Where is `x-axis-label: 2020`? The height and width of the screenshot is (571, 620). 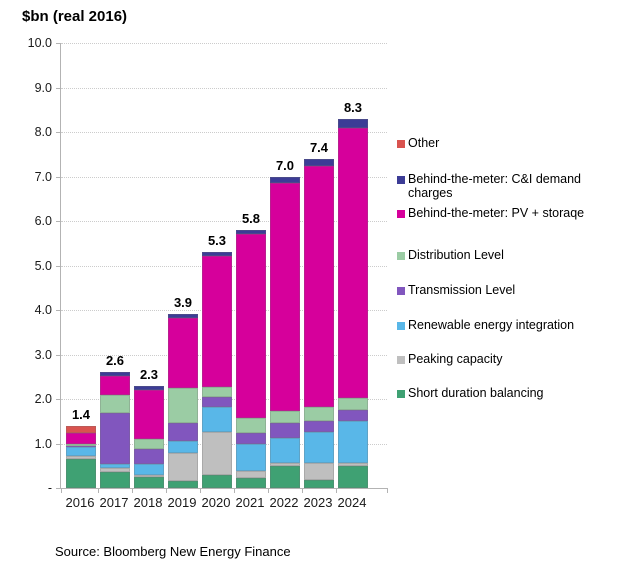 x-axis-label: 2020 is located at coordinates (216, 502).